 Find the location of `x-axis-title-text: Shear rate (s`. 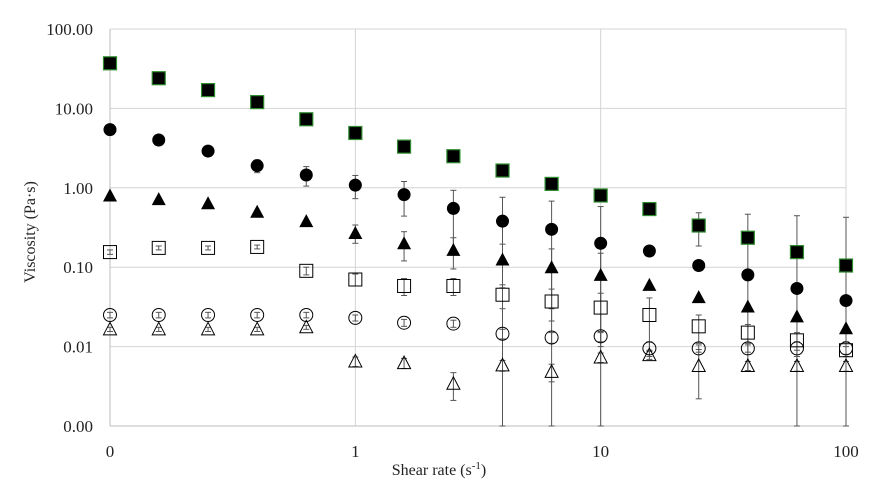

x-axis-title-text: Shear rate (s is located at coordinates (432, 470).